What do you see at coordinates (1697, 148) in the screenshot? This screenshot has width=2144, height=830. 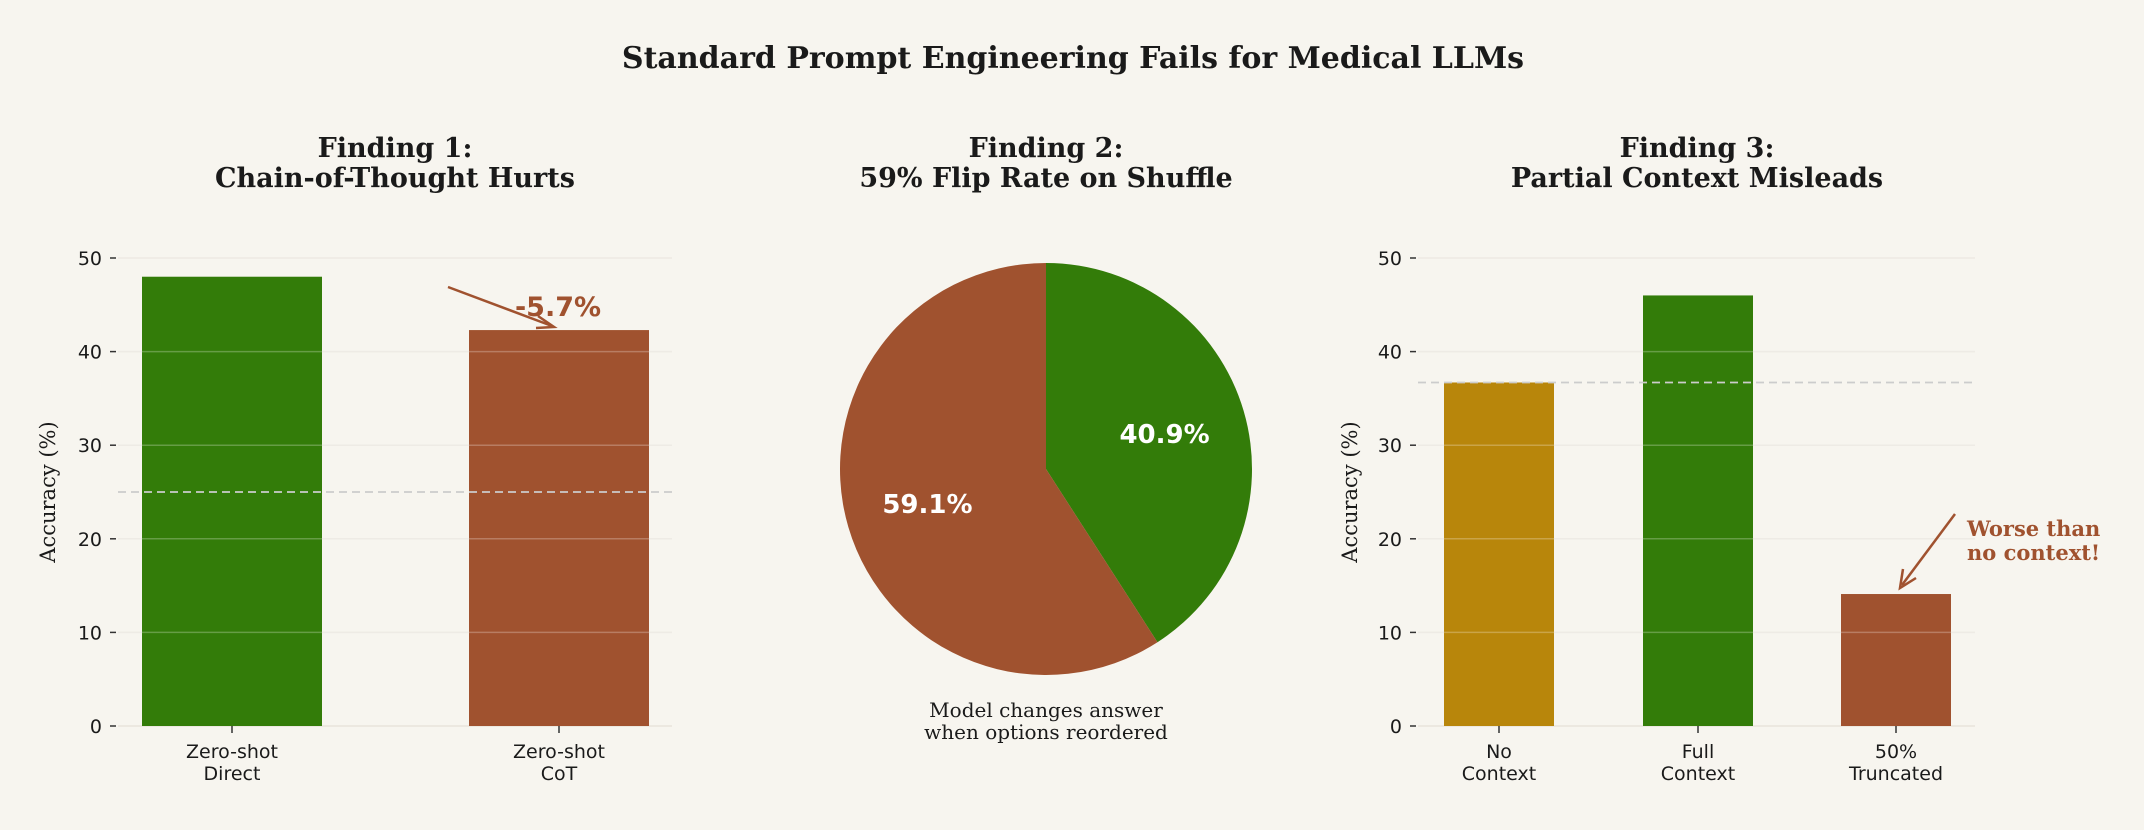 I see `panel3-title-line1: Finding 3:` at bounding box center [1697, 148].